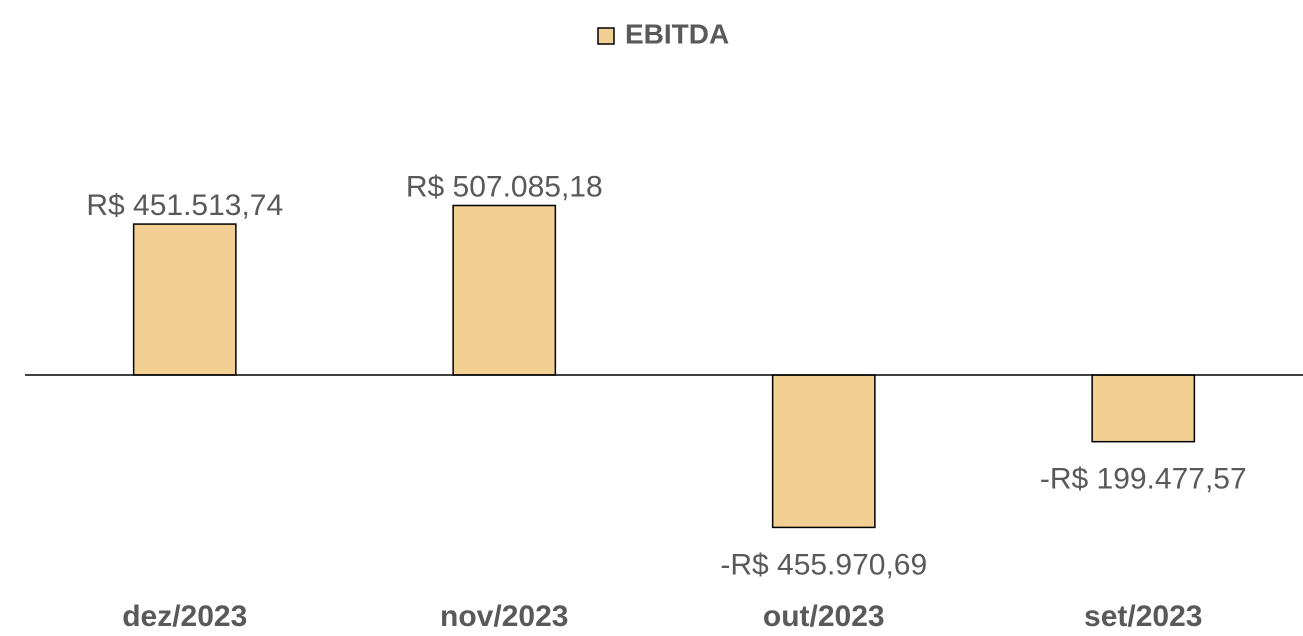  I want to click on data-label: -R$ 199.477,57, so click(1143, 479).